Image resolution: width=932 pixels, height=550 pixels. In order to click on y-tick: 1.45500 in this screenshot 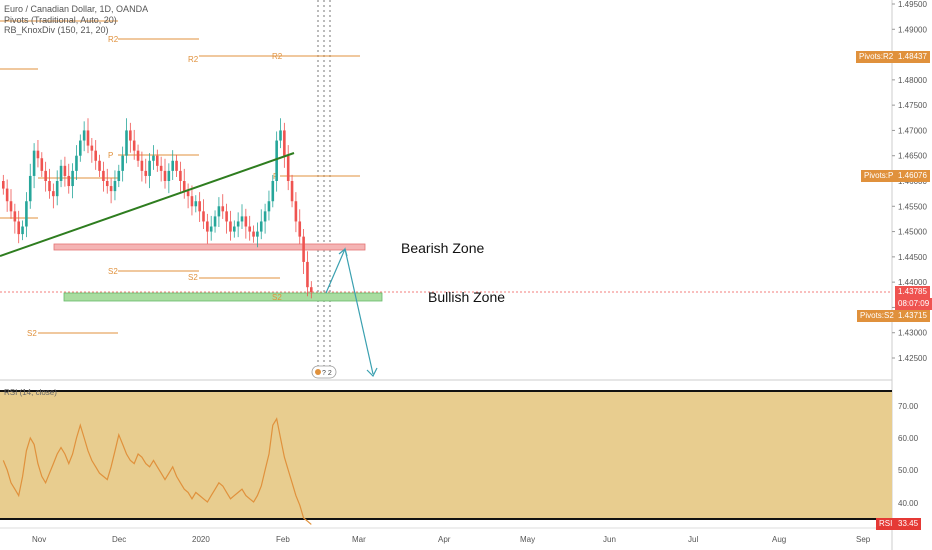, I will do `click(912, 206)`.